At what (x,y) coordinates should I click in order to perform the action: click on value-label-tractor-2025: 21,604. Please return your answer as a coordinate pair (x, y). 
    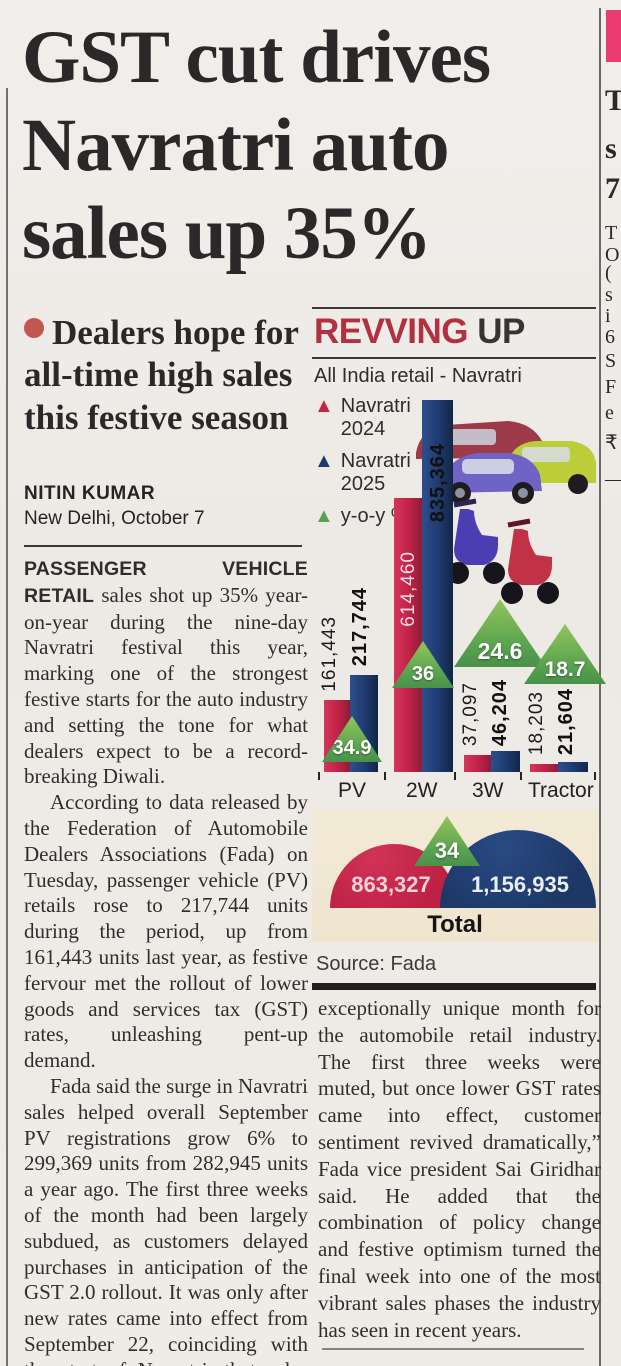
    Looking at the image, I should click on (566, 721).